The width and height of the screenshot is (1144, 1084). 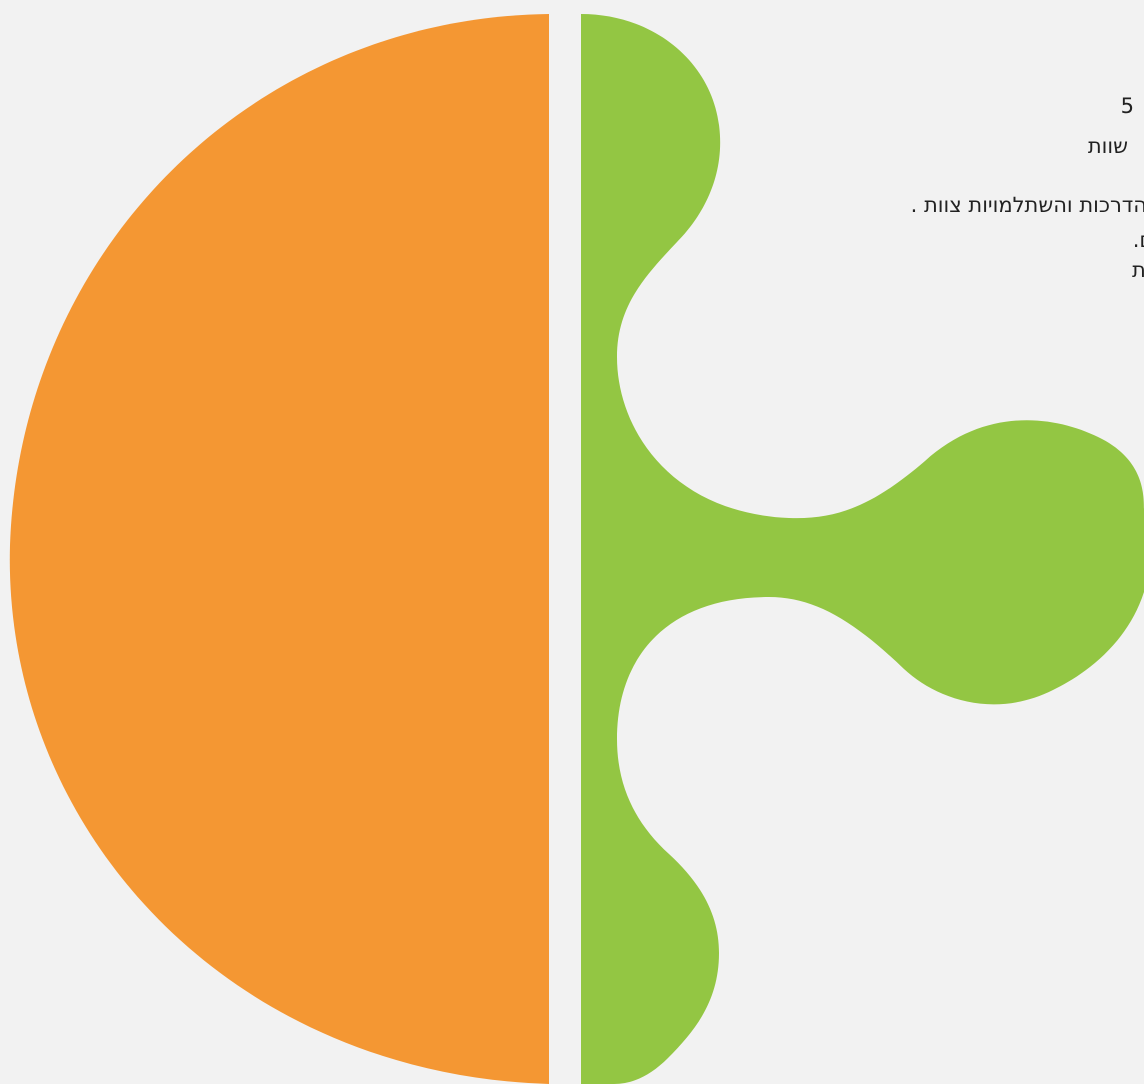 I want to click on text-line-2: שוות, so click(x=1107, y=146).